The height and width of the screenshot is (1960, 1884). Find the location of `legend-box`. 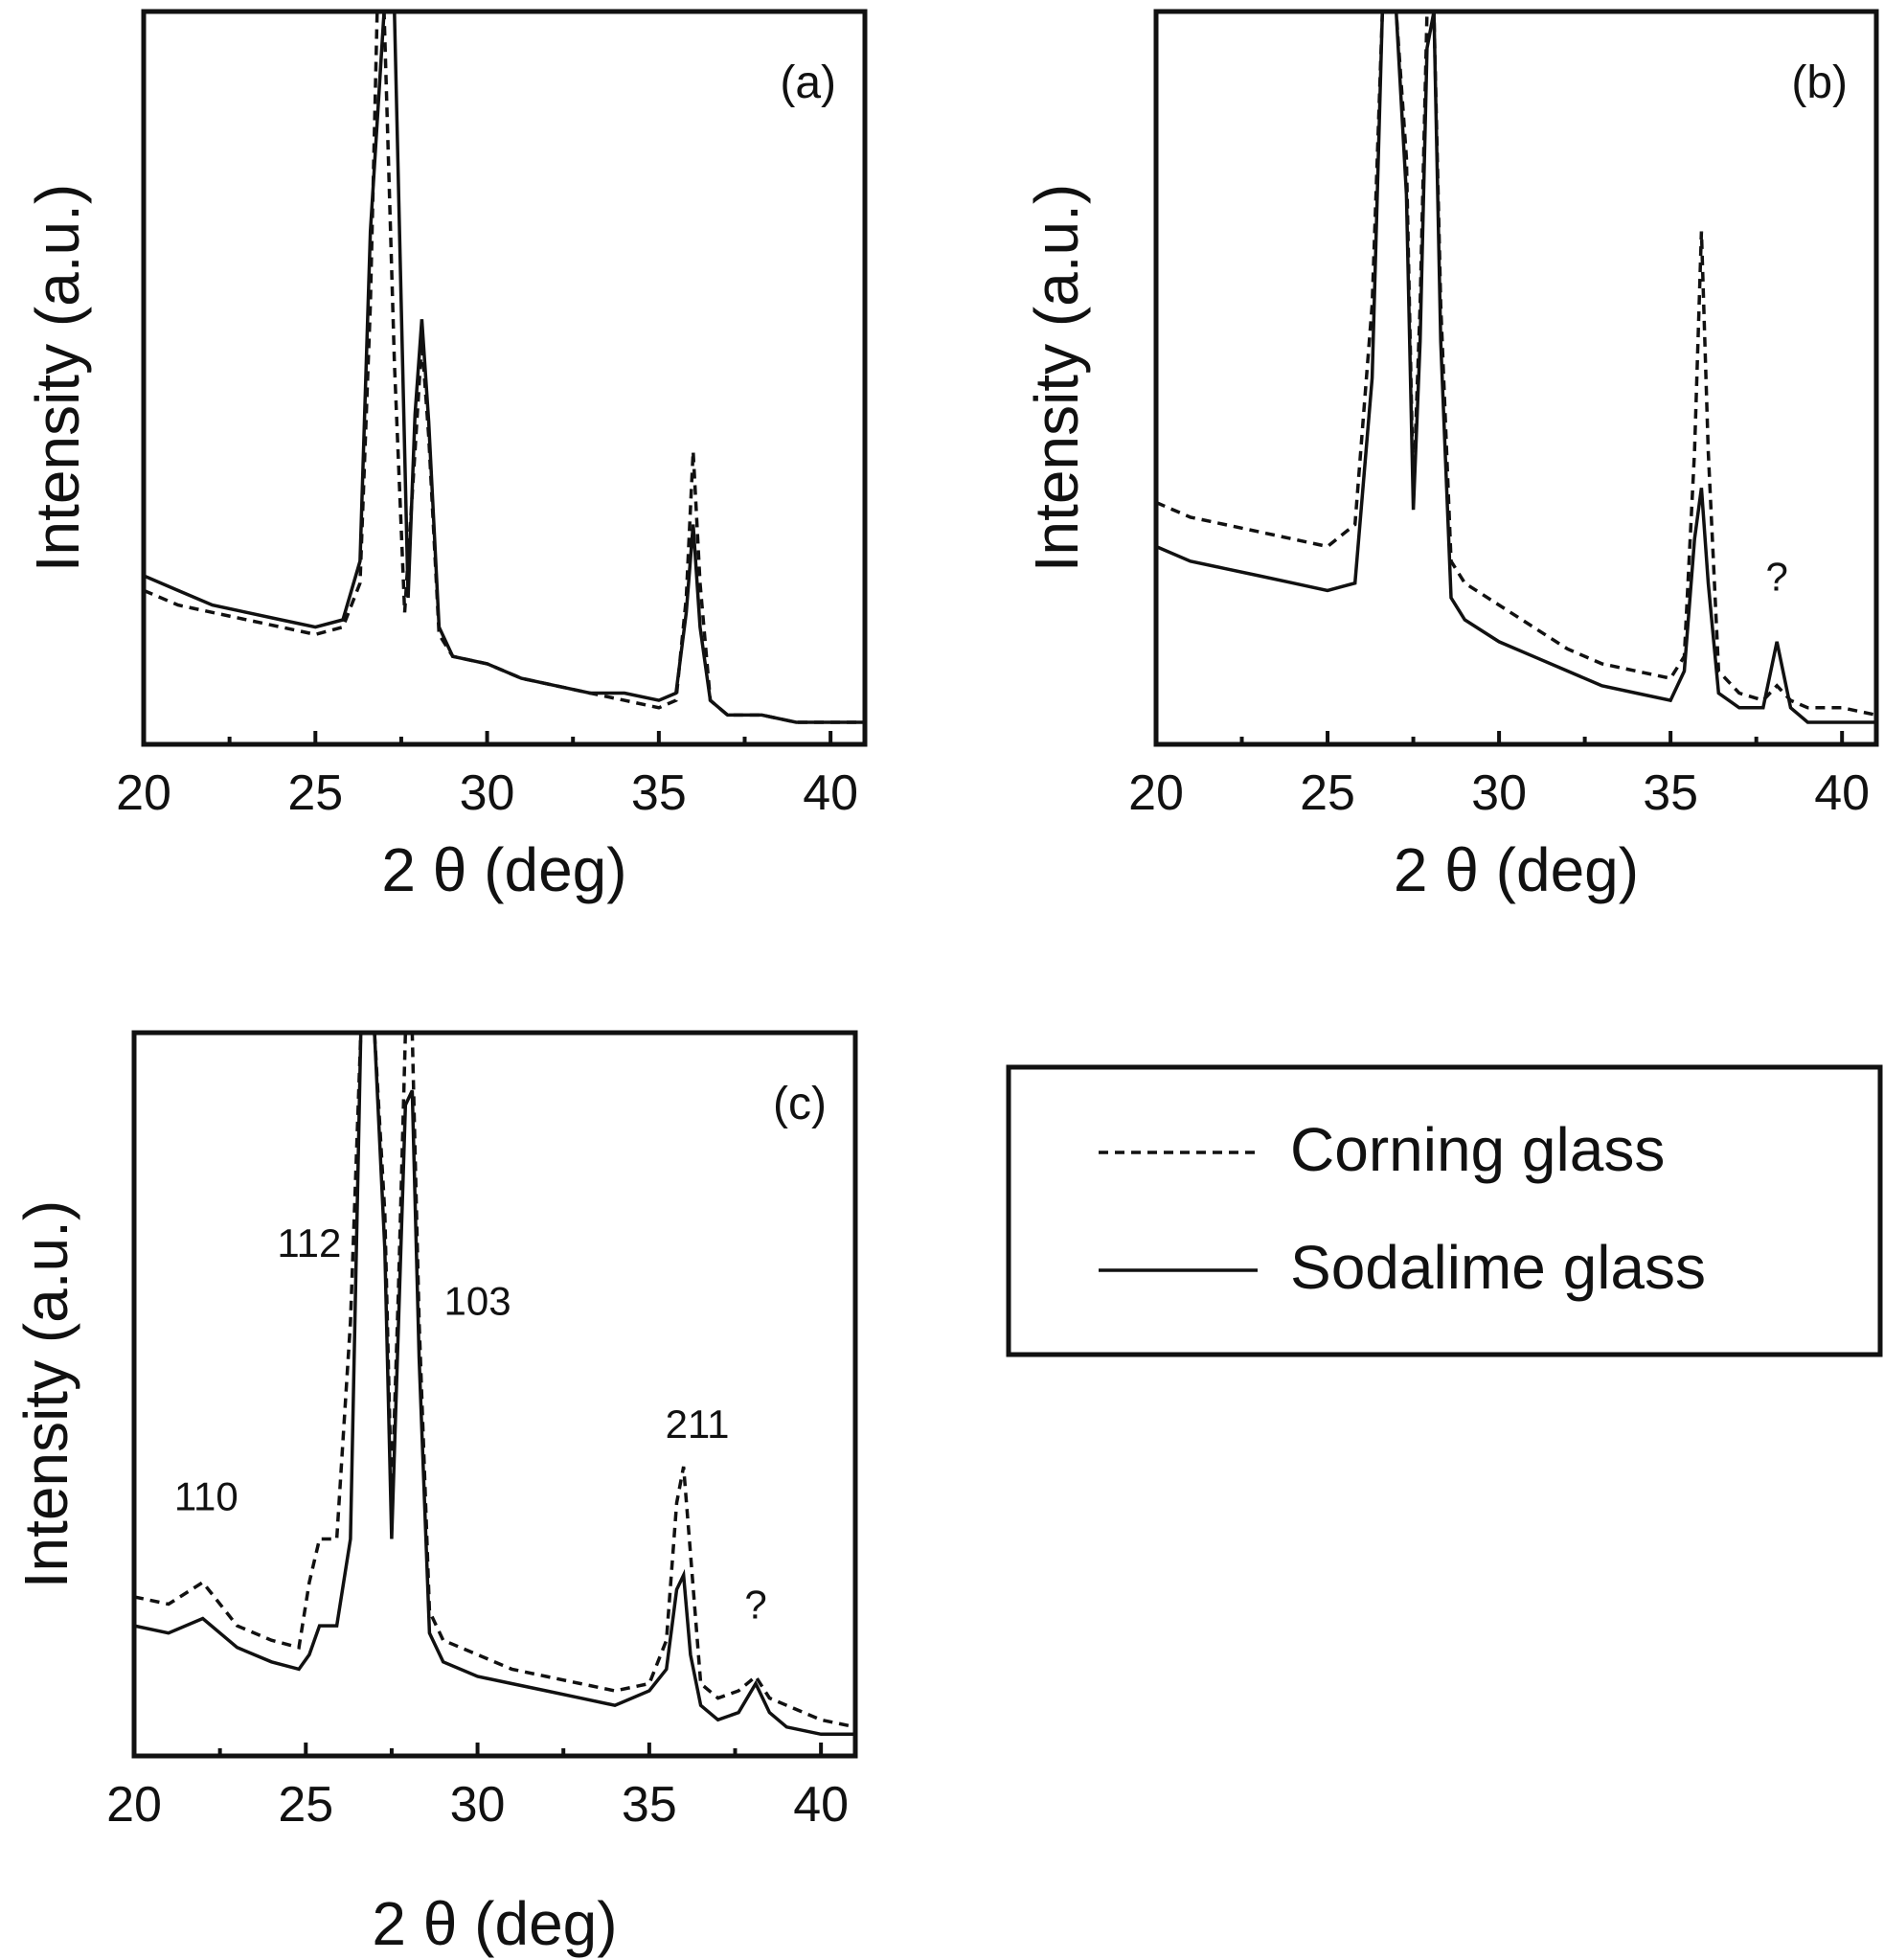

legend-box is located at coordinates (1444, 1210).